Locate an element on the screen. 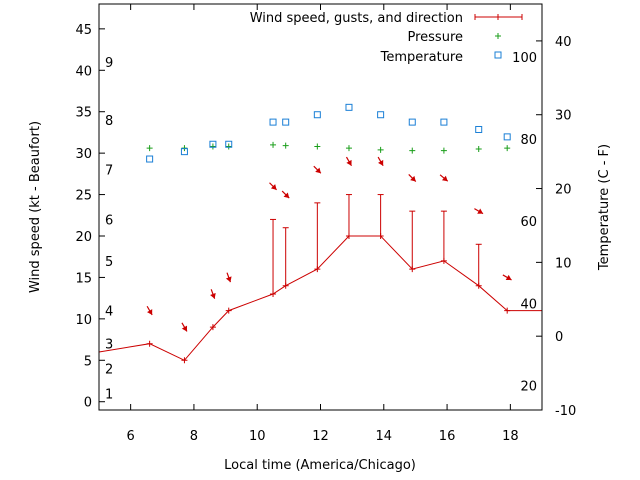 This screenshot has height=480, width=640. x-tick-label: 14 is located at coordinates (384, 436).